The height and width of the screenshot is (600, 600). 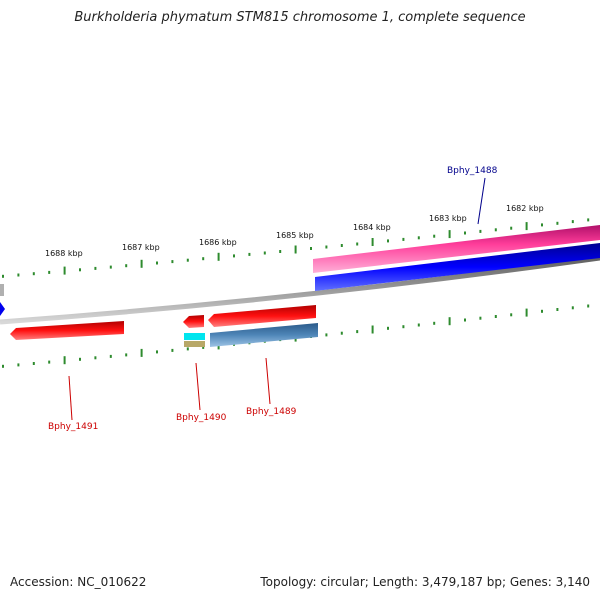 I want to click on tick-label-1687: 1687 kbp, so click(x=141, y=247).